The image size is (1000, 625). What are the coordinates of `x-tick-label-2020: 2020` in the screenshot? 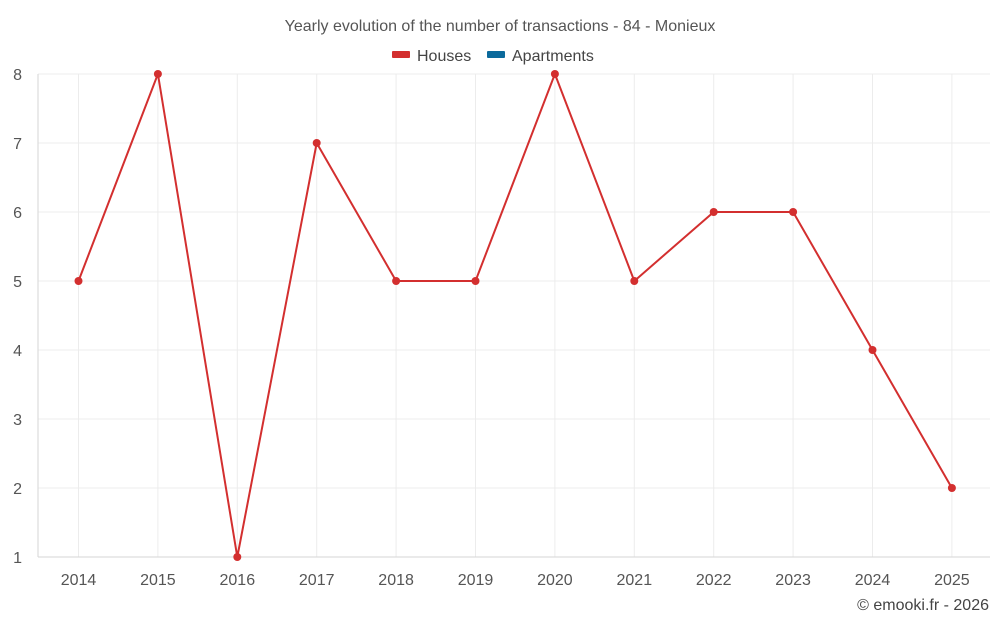 It's located at (555, 580).